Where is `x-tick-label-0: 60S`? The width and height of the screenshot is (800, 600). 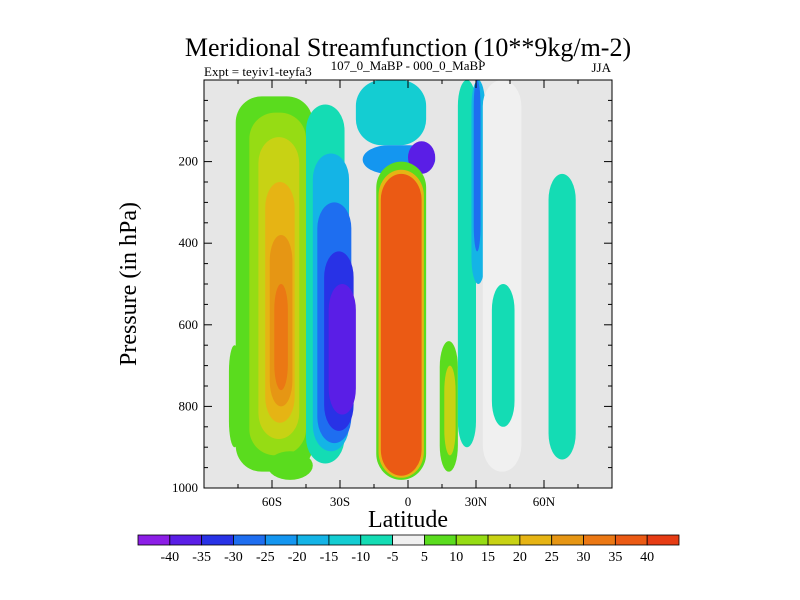 x-tick-label-0: 60S is located at coordinates (272, 501).